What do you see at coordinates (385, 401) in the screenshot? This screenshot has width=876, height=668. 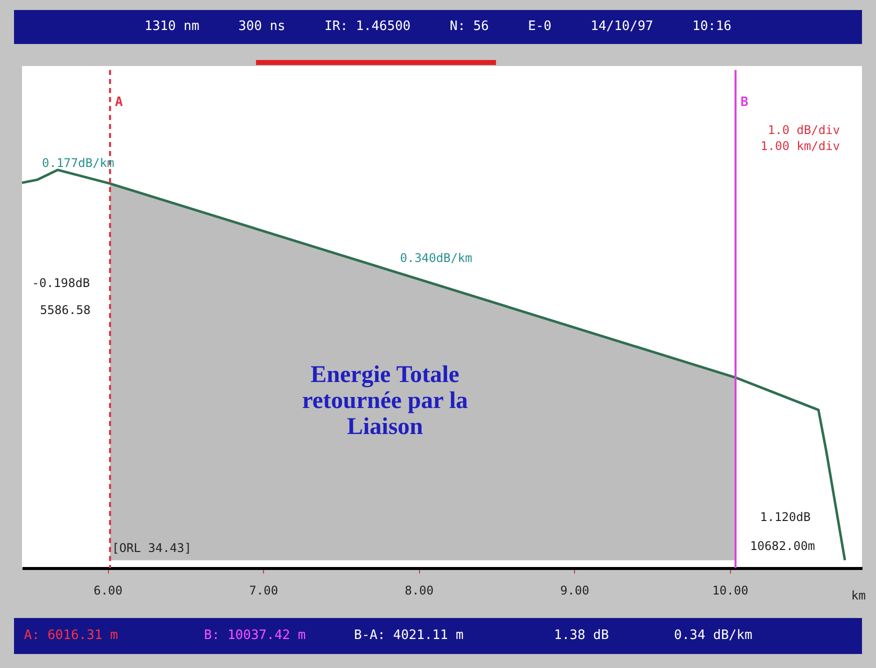 I see `annotation: Energie Totale retournée par la Liaison` at bounding box center [385, 401].